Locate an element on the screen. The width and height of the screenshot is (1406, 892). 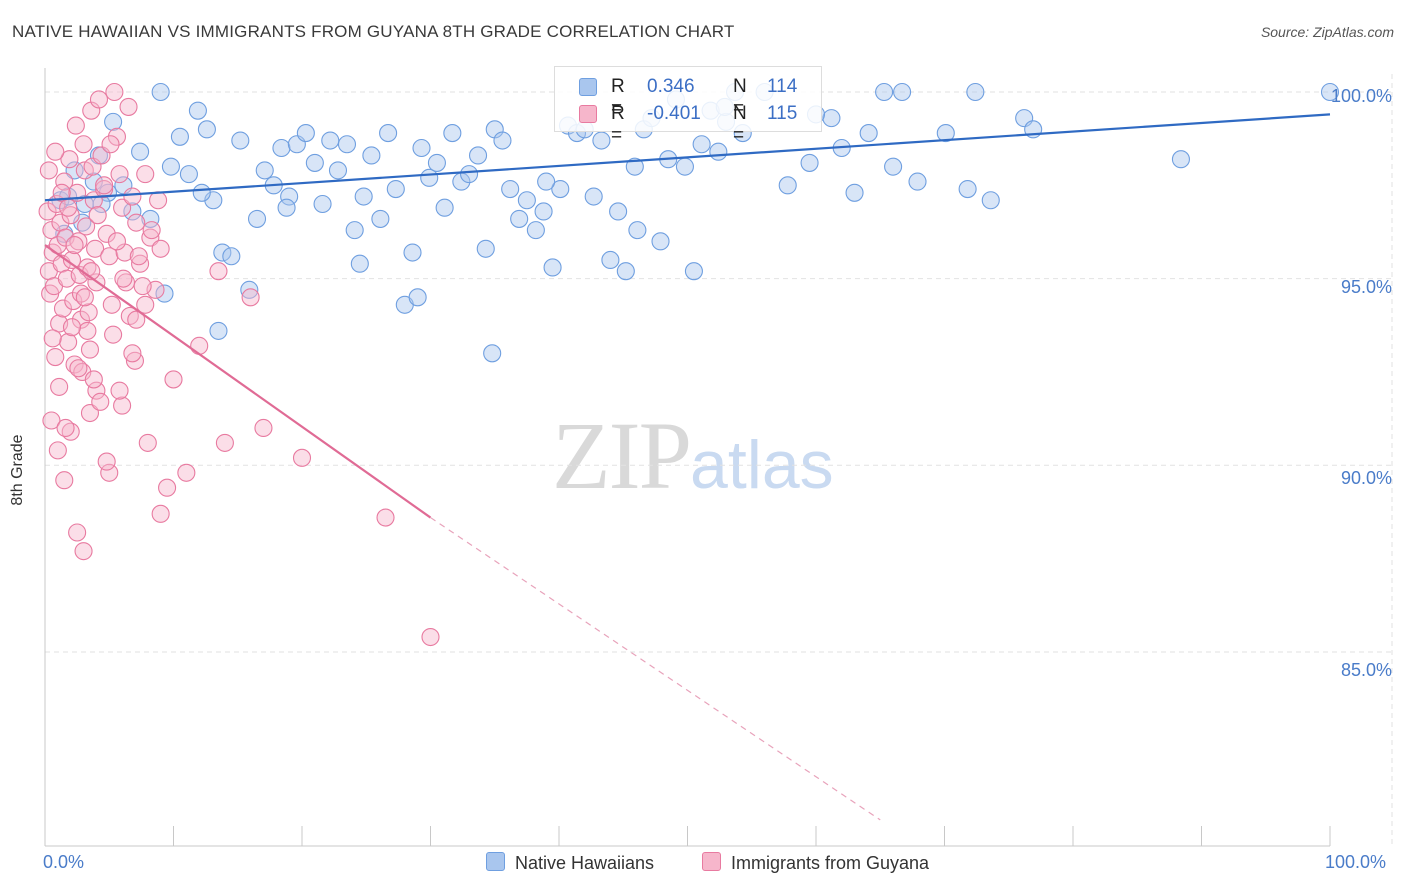
y-axis-label: 8th Grade is located at coordinates (17, 470).